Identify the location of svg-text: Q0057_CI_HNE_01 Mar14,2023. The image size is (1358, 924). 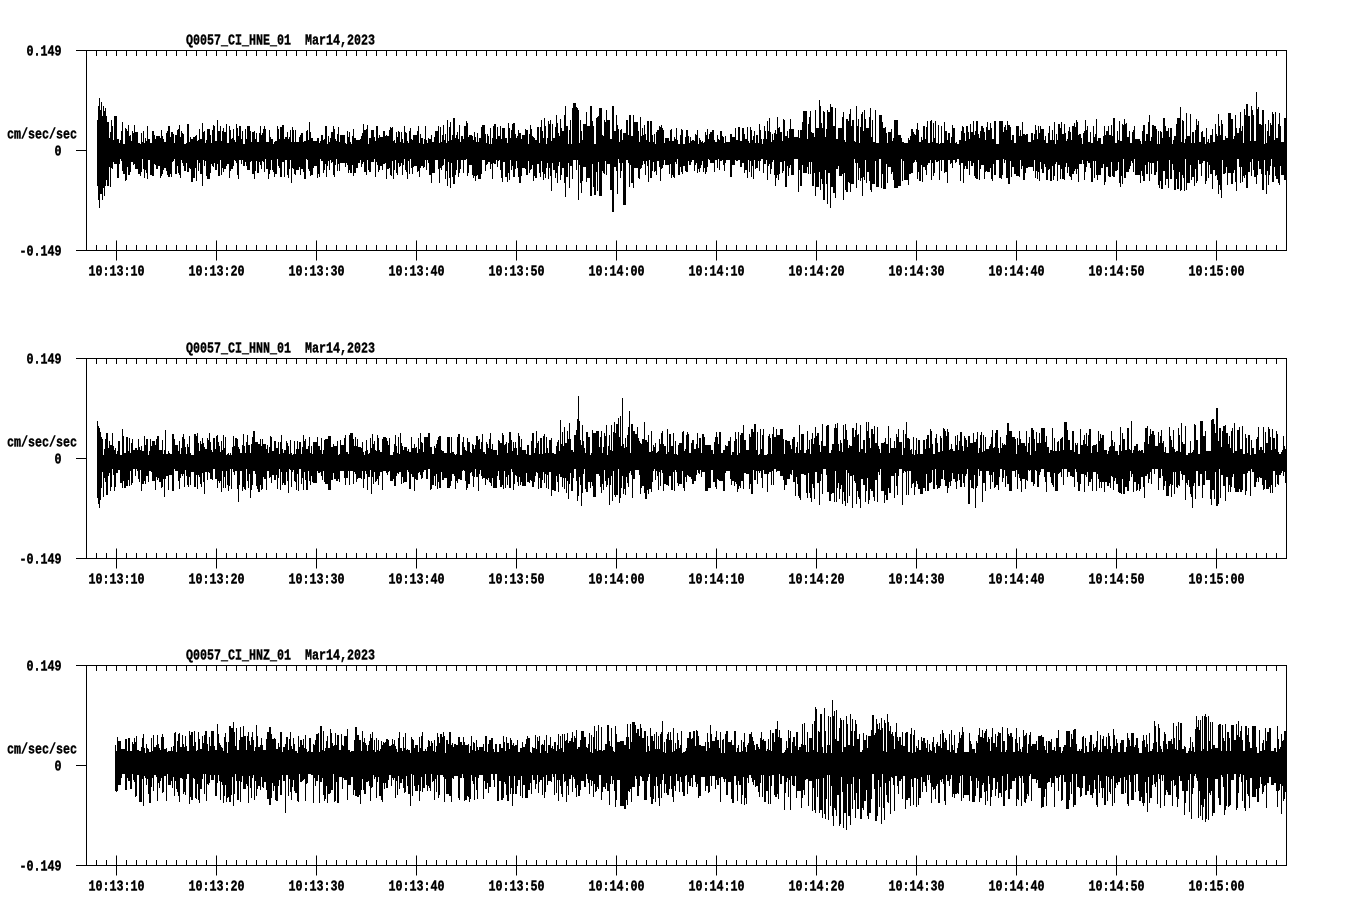
(280, 42).